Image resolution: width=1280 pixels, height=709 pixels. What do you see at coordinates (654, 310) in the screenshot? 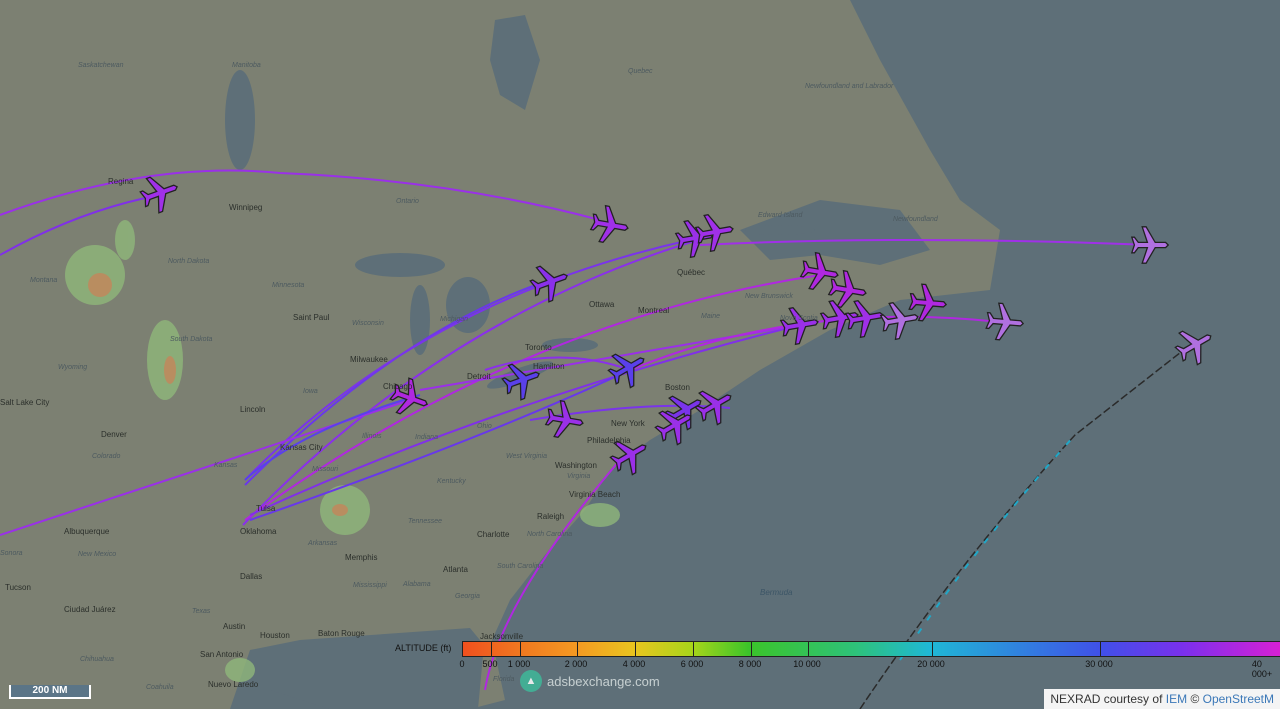
I see `city-label: Montreal` at bounding box center [654, 310].